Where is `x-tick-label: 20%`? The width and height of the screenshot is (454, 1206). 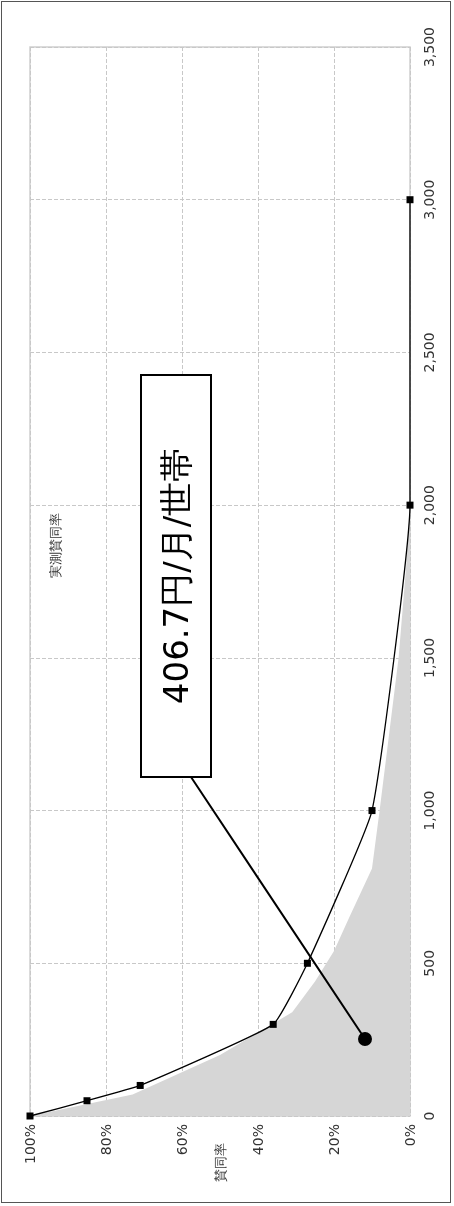
x-tick-label: 20% is located at coordinates (334, 1140).